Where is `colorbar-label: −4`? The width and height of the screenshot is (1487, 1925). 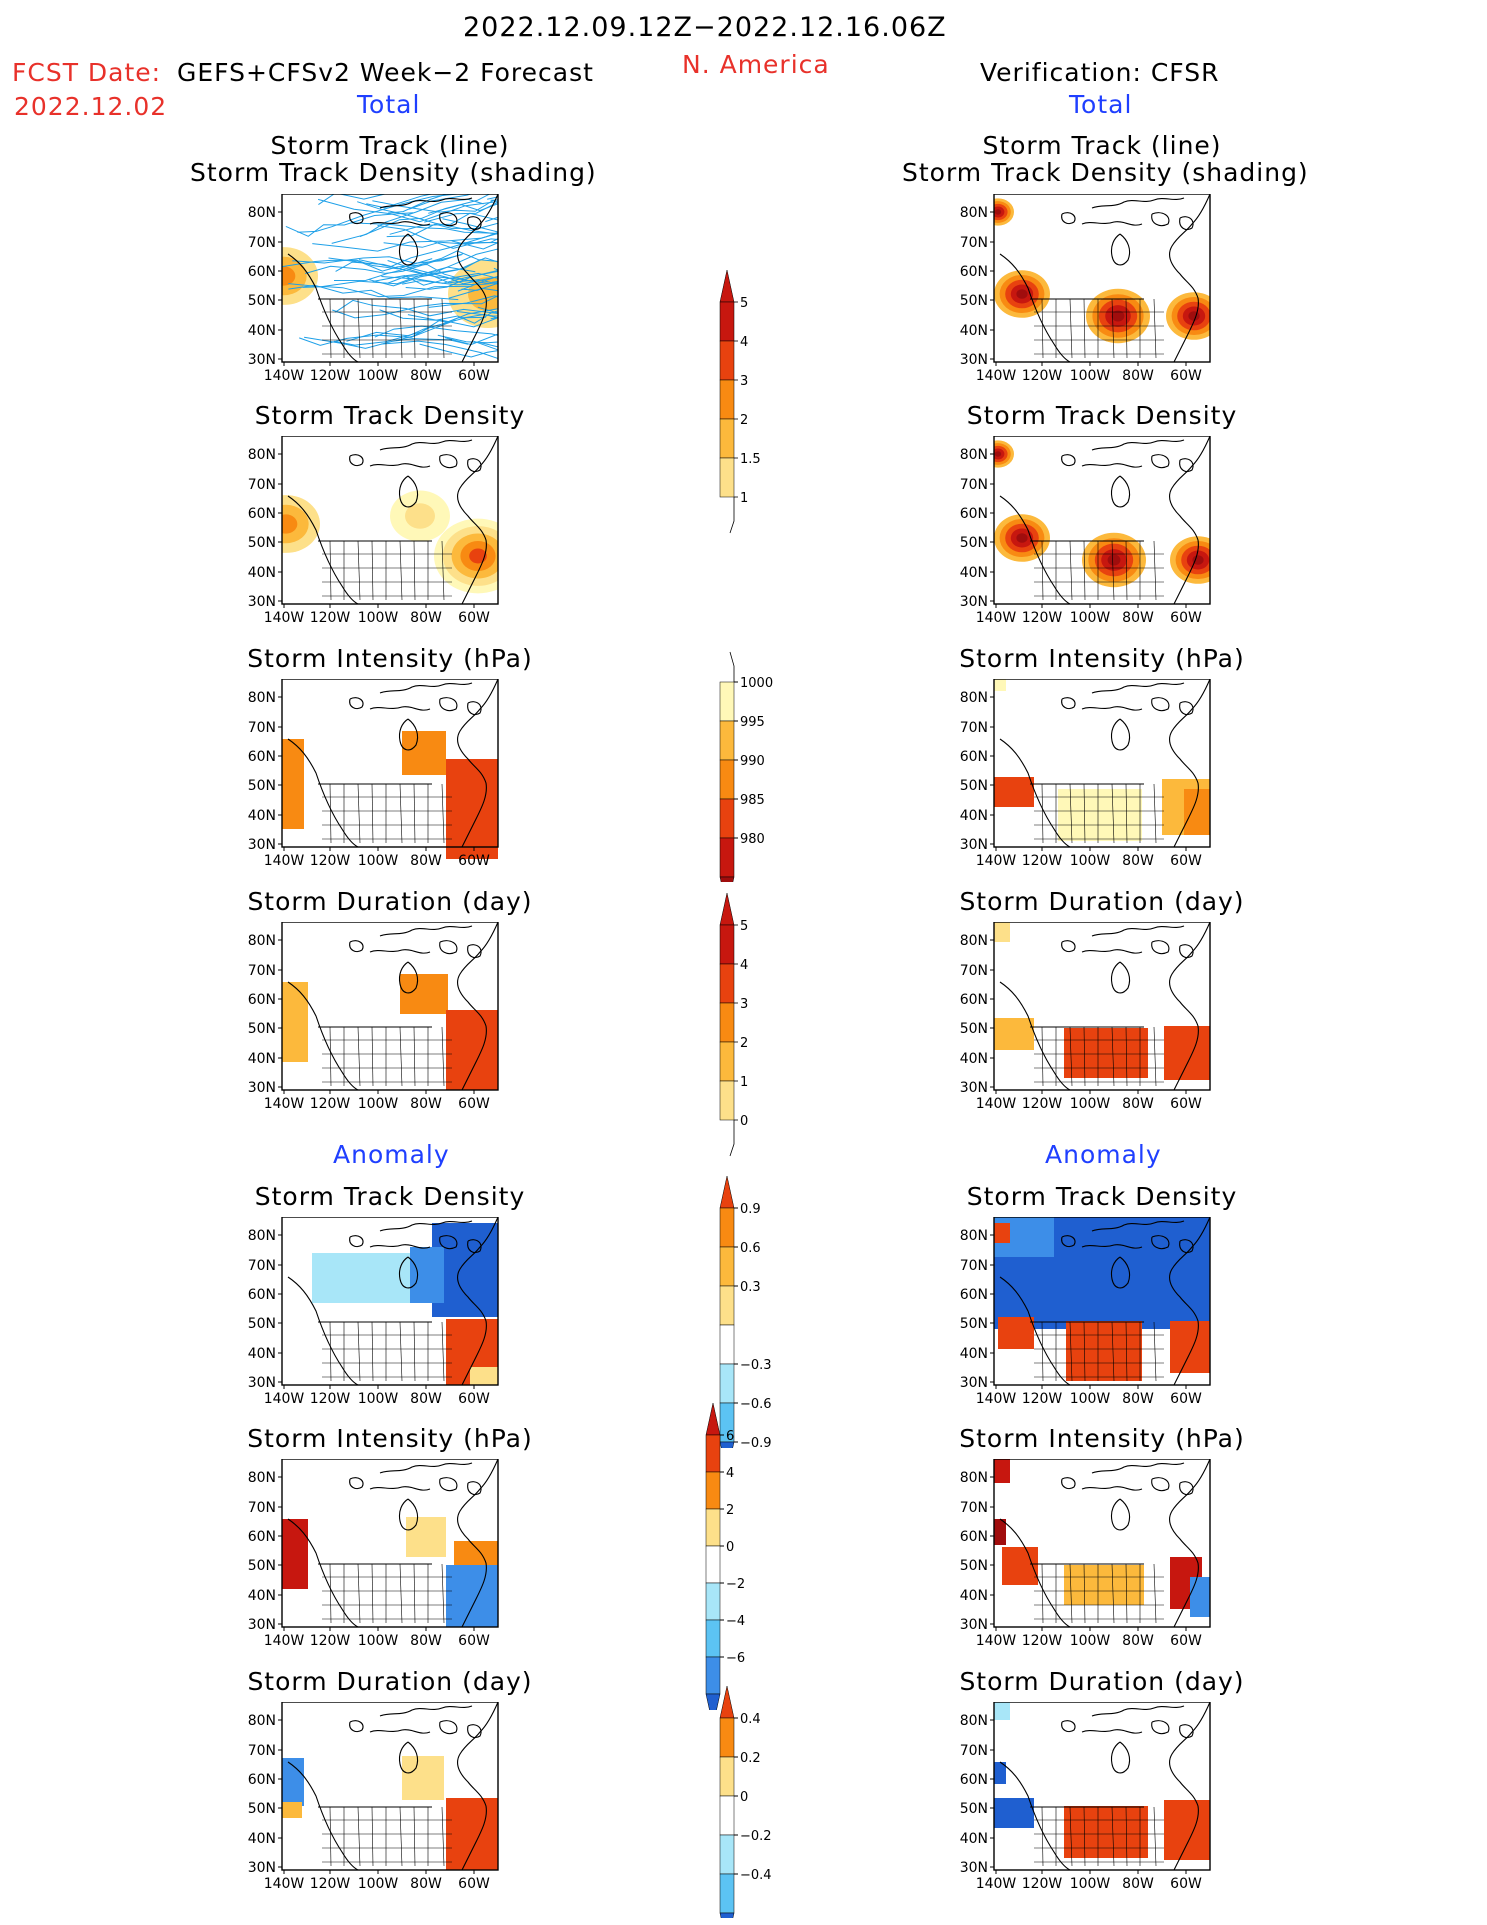 colorbar-label: −4 is located at coordinates (735, 1621).